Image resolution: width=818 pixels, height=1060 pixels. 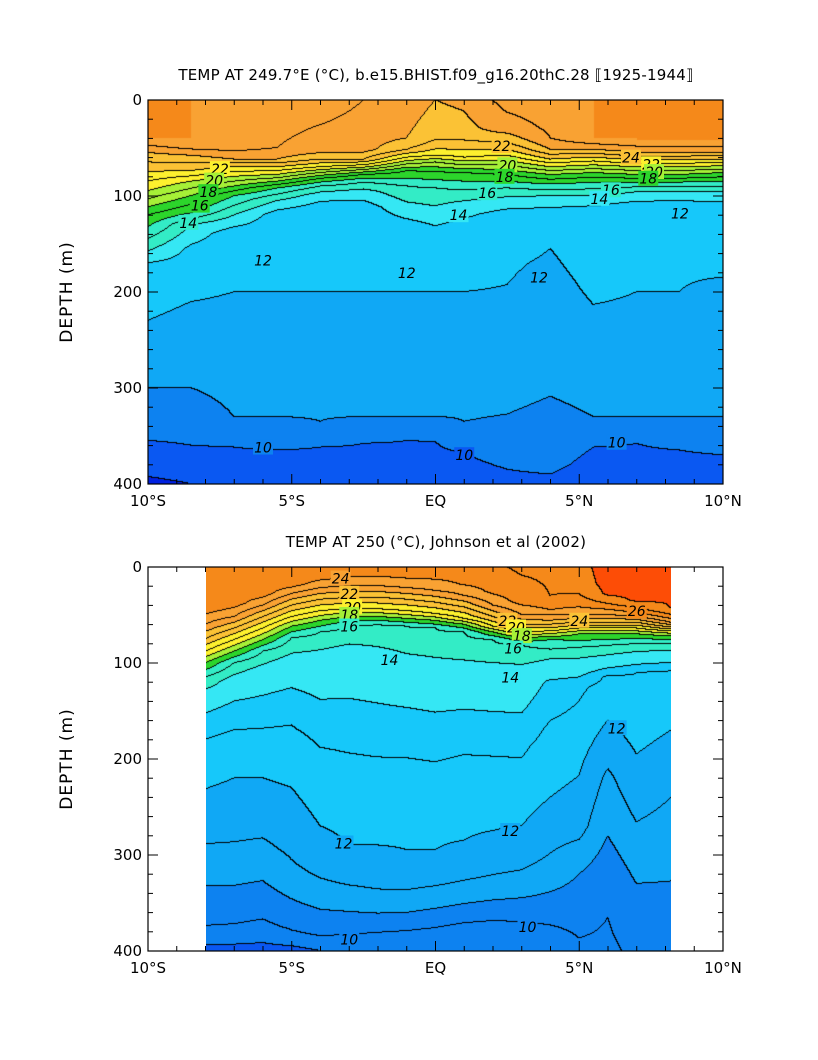 What do you see at coordinates (435, 542) in the screenshot?
I see `chart-title: TEMP AT 250 (°C), Johnson et al (2002)` at bounding box center [435, 542].